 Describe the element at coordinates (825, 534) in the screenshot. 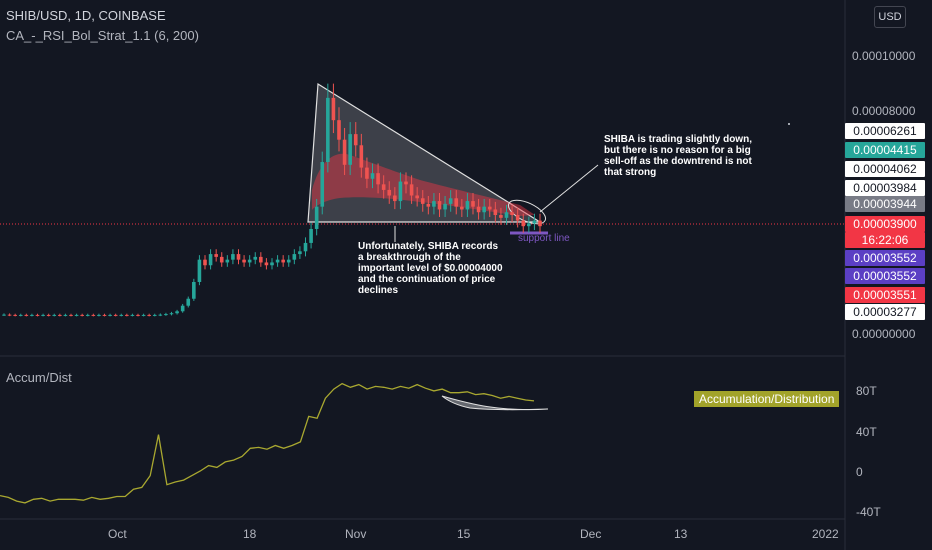

I see `time-tick: 2022` at that location.